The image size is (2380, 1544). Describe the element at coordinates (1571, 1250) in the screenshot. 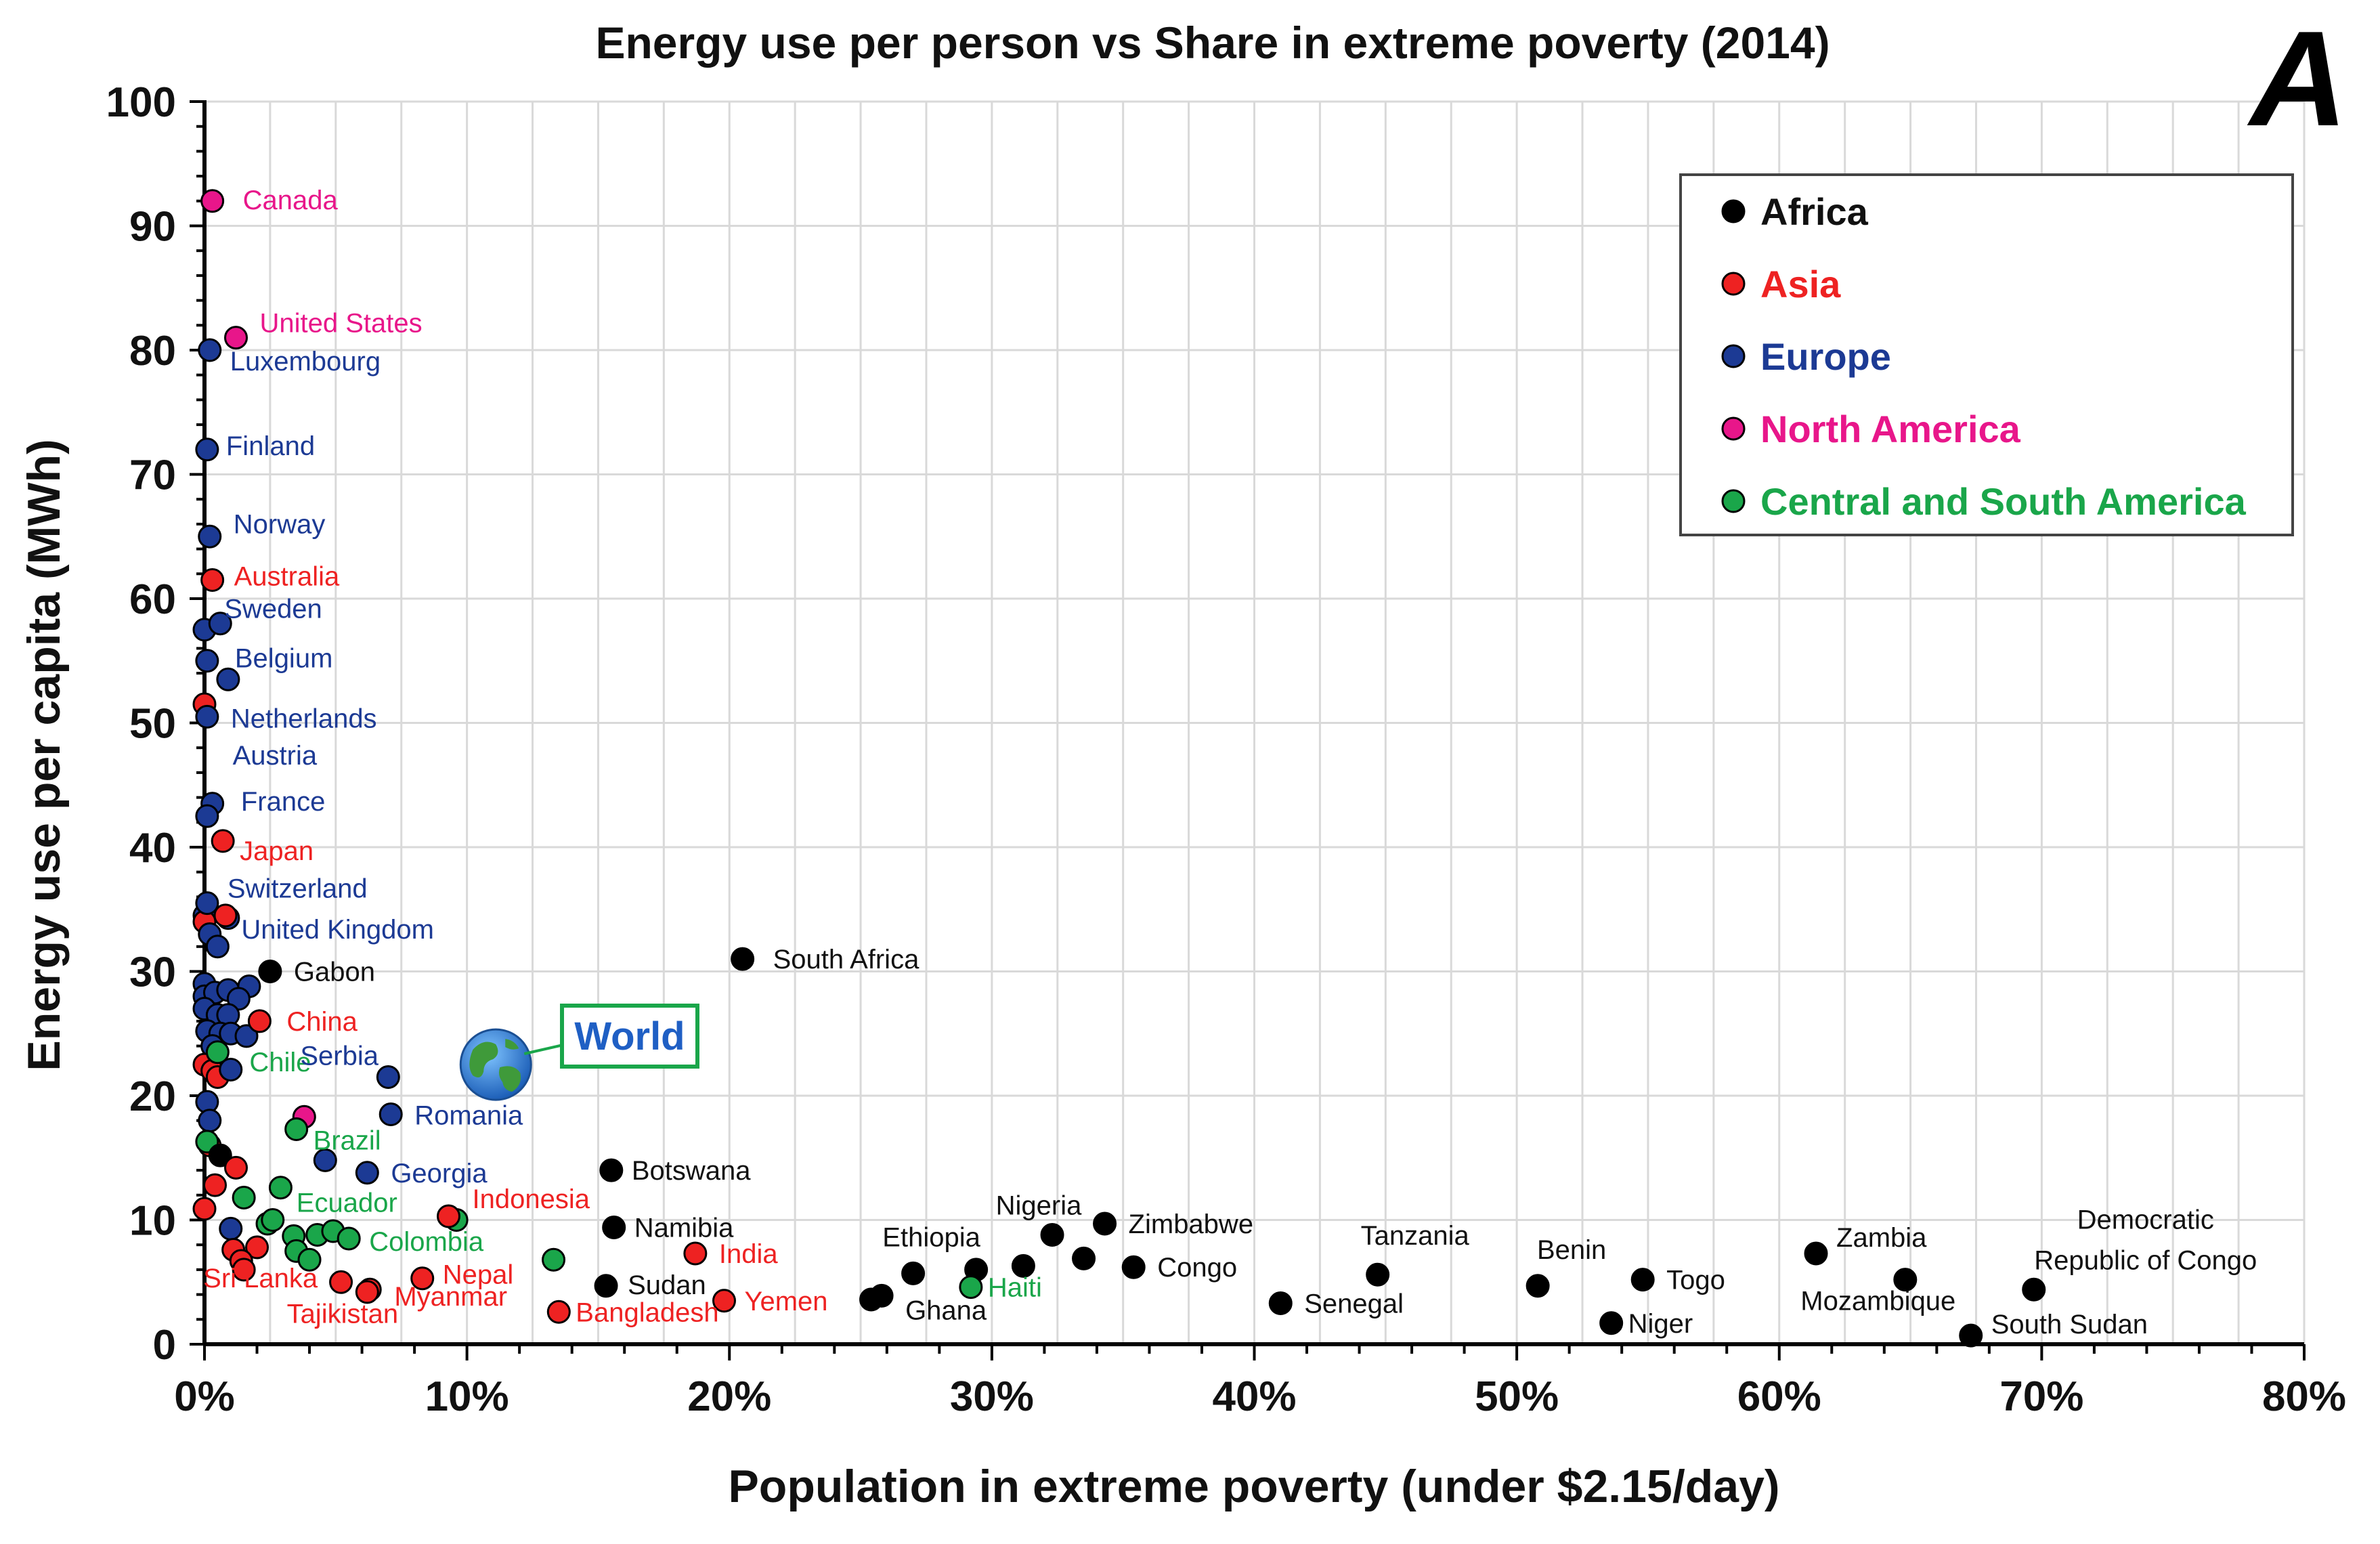

I see `point-label-benin: Benin` at that location.